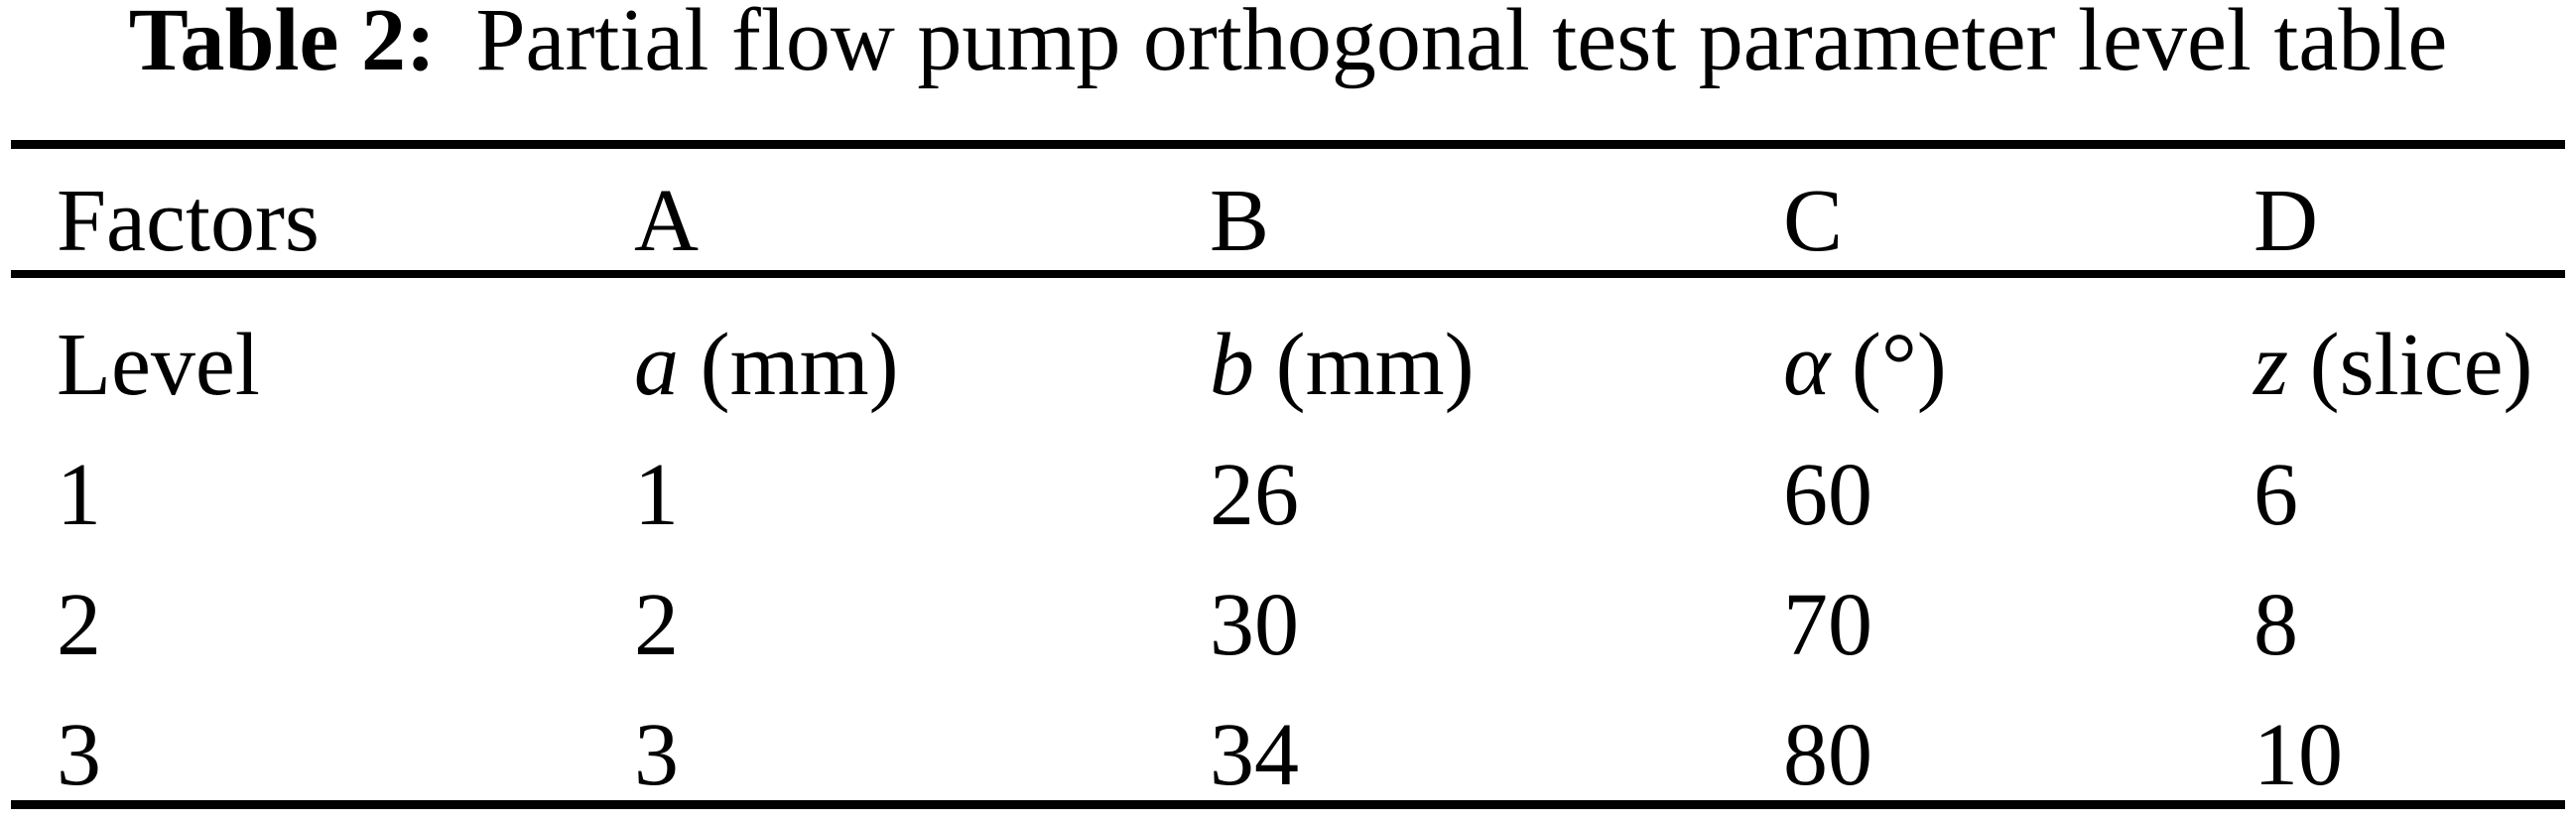  Describe the element at coordinates (1254, 495) in the screenshot. I see `value-cell: 26` at that location.